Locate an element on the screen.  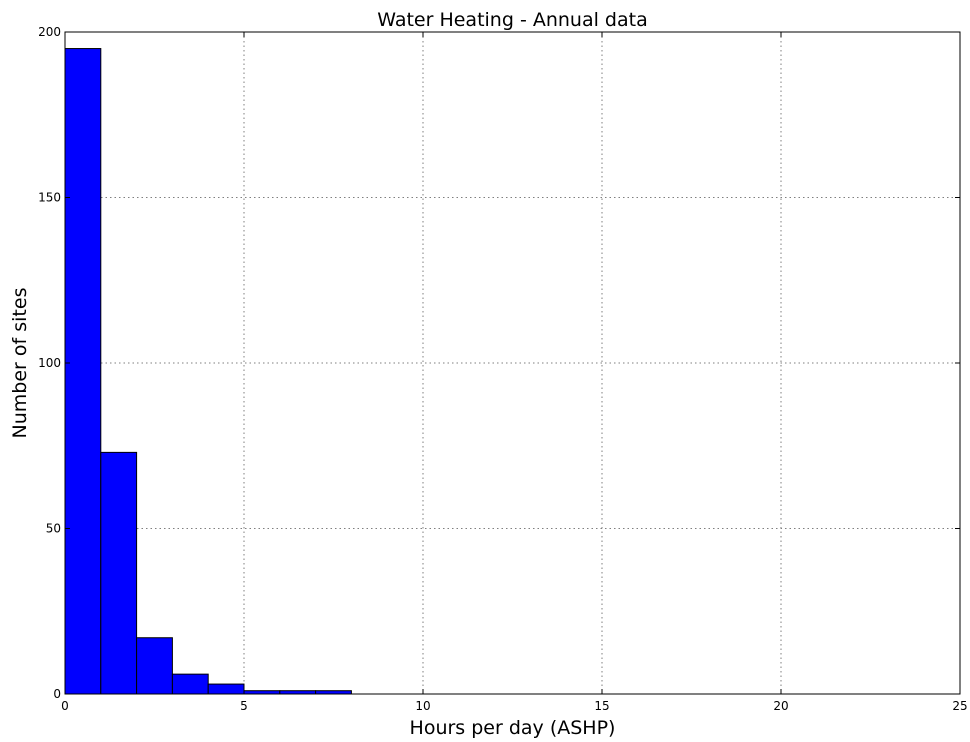
x-tick-label: 5 is located at coordinates (244, 706).